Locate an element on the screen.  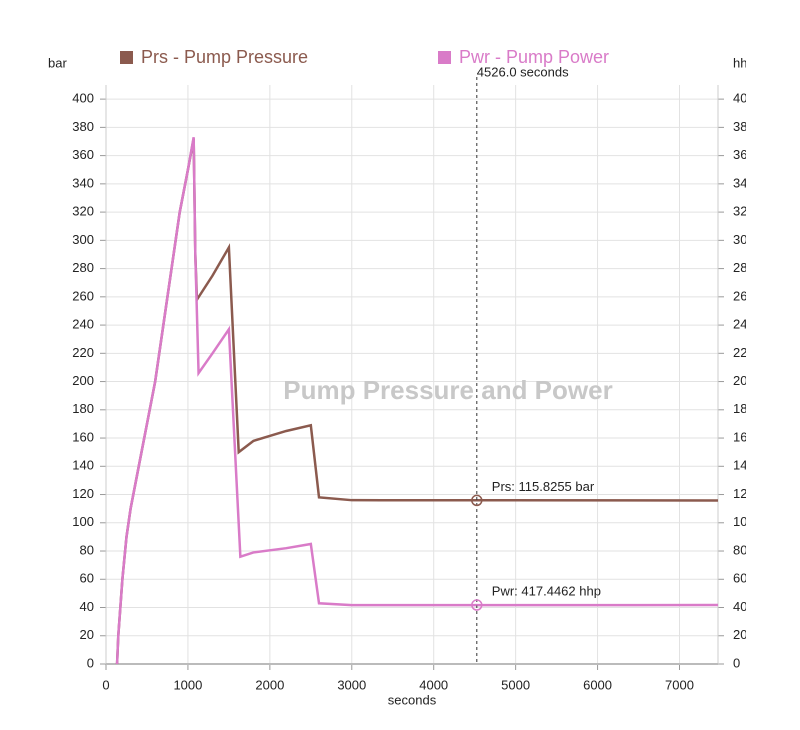
legend: Prs - Pump Pressure Pwr - Pump Power is located at coordinates (364, 57).